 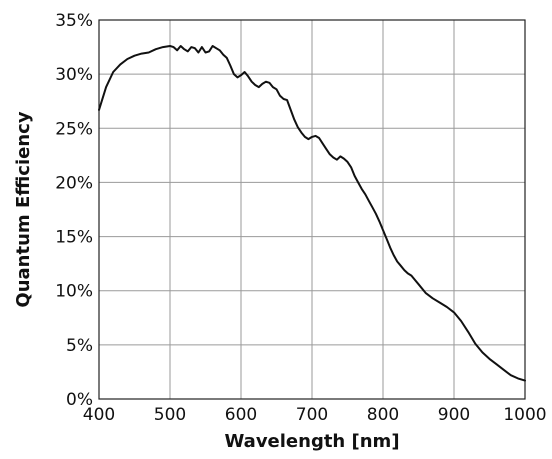 What do you see at coordinates (454, 415) in the screenshot?
I see `x-tick-label: 900` at bounding box center [454, 415].